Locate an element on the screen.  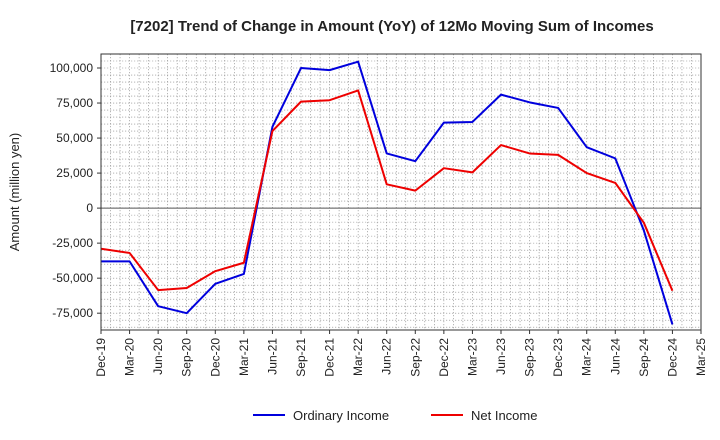
x-tick-label: Mar-23 is located at coordinates (472, 357).